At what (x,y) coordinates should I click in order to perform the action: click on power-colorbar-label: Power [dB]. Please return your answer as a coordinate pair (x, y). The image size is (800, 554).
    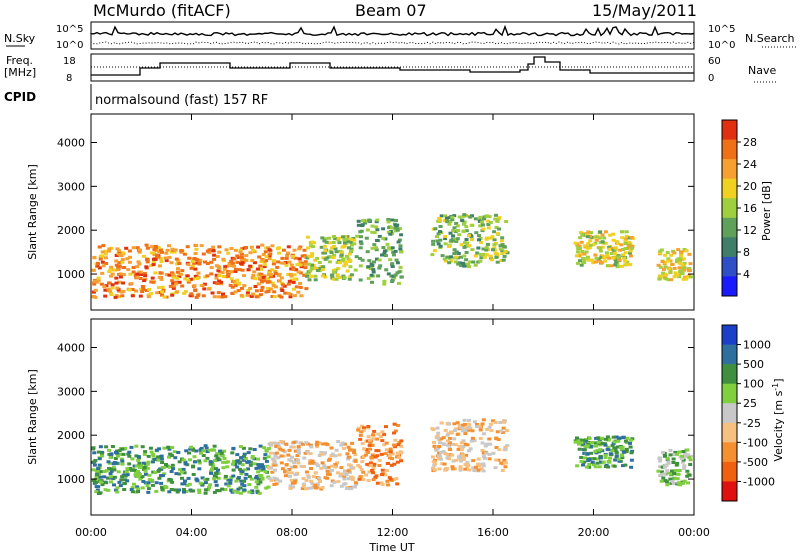
    Looking at the image, I should click on (766, 211).